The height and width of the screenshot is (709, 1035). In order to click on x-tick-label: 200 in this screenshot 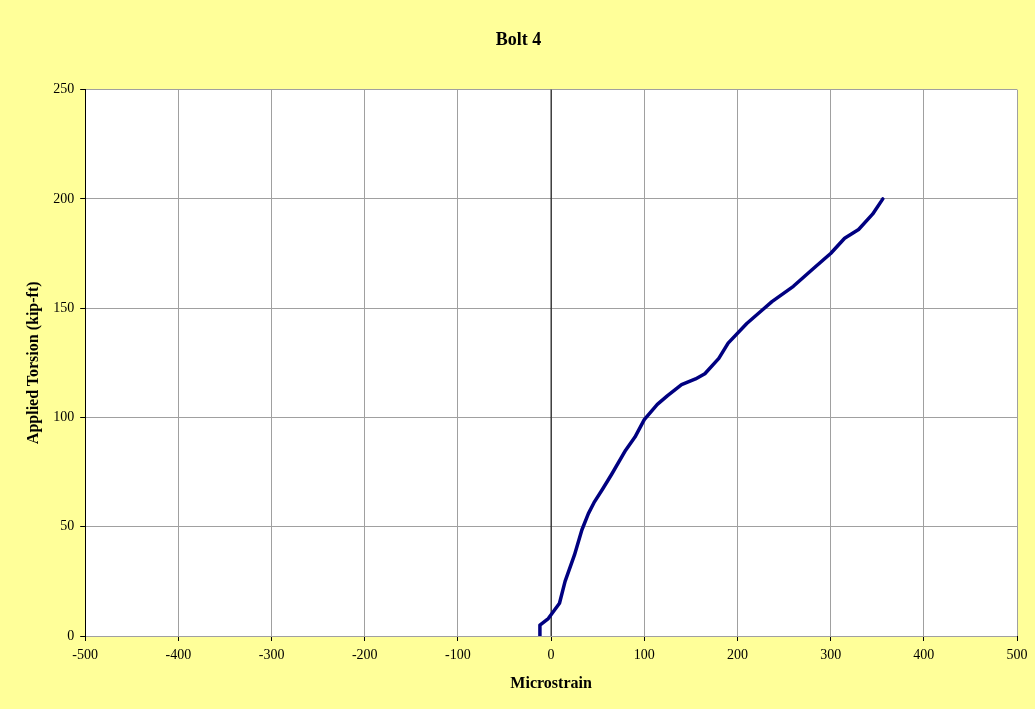, I will do `click(737, 655)`.